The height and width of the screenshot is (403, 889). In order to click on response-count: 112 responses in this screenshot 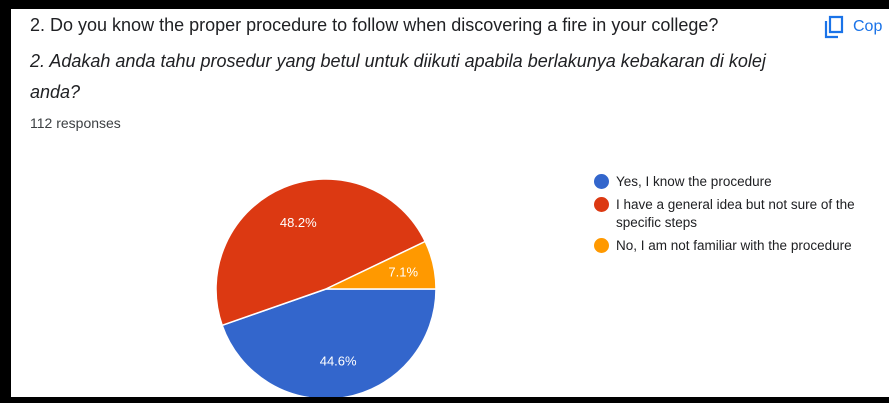, I will do `click(75, 123)`.